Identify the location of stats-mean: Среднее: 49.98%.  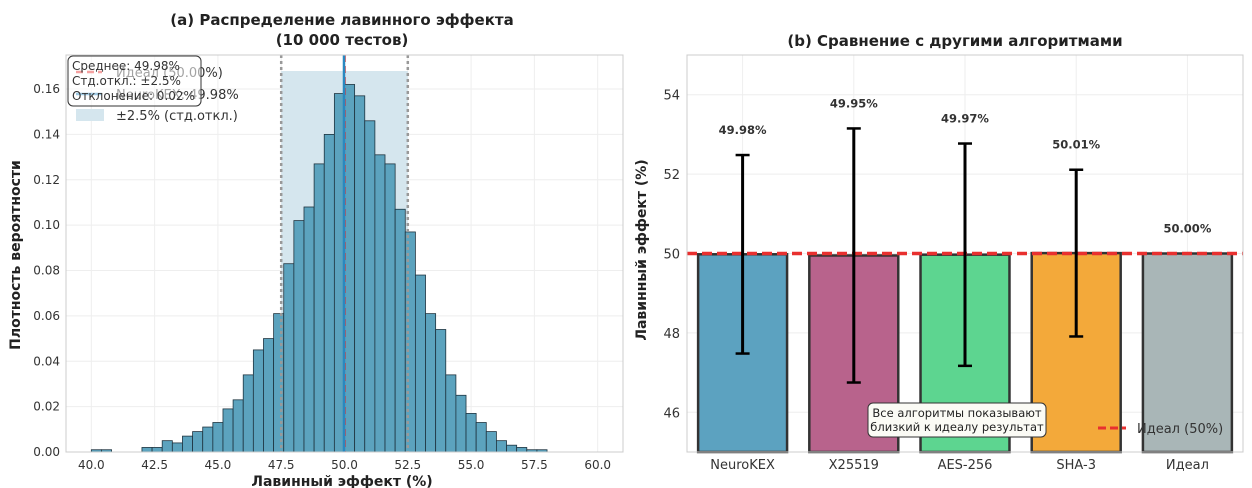
(126, 66).